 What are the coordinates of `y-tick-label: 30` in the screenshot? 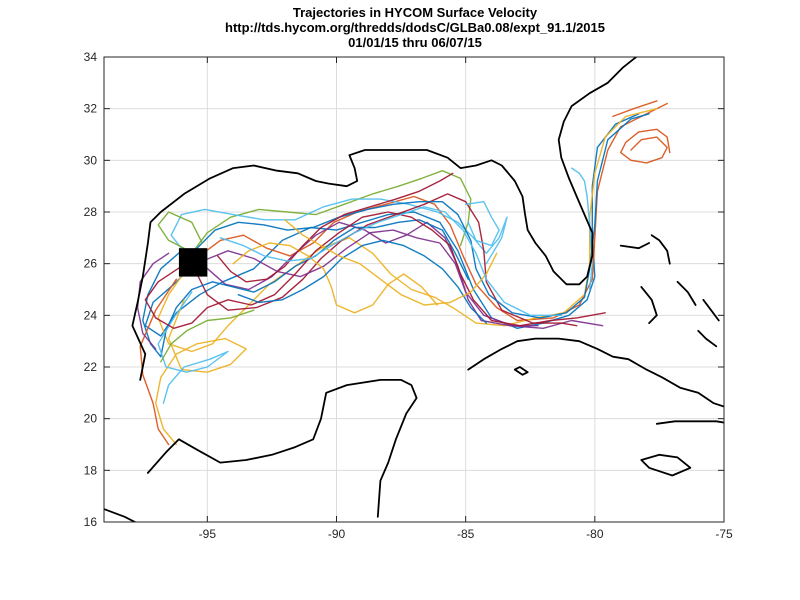 It's located at (91, 160).